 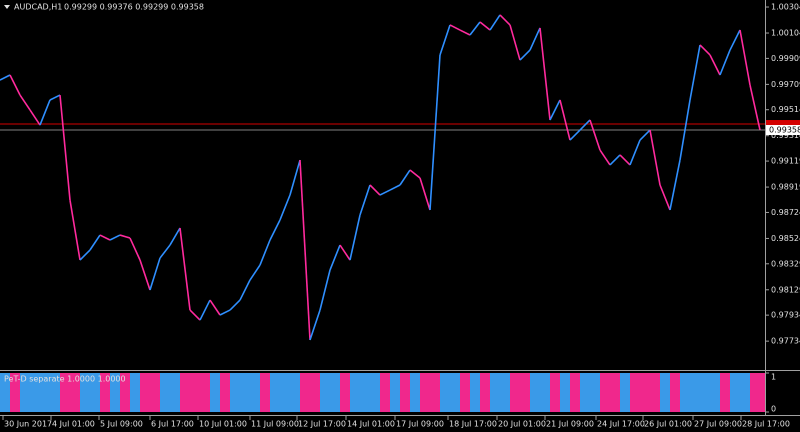 What do you see at coordinates (668, 424) in the screenshot?
I see `x-tick-label: 26 Jul 01:00` at bounding box center [668, 424].